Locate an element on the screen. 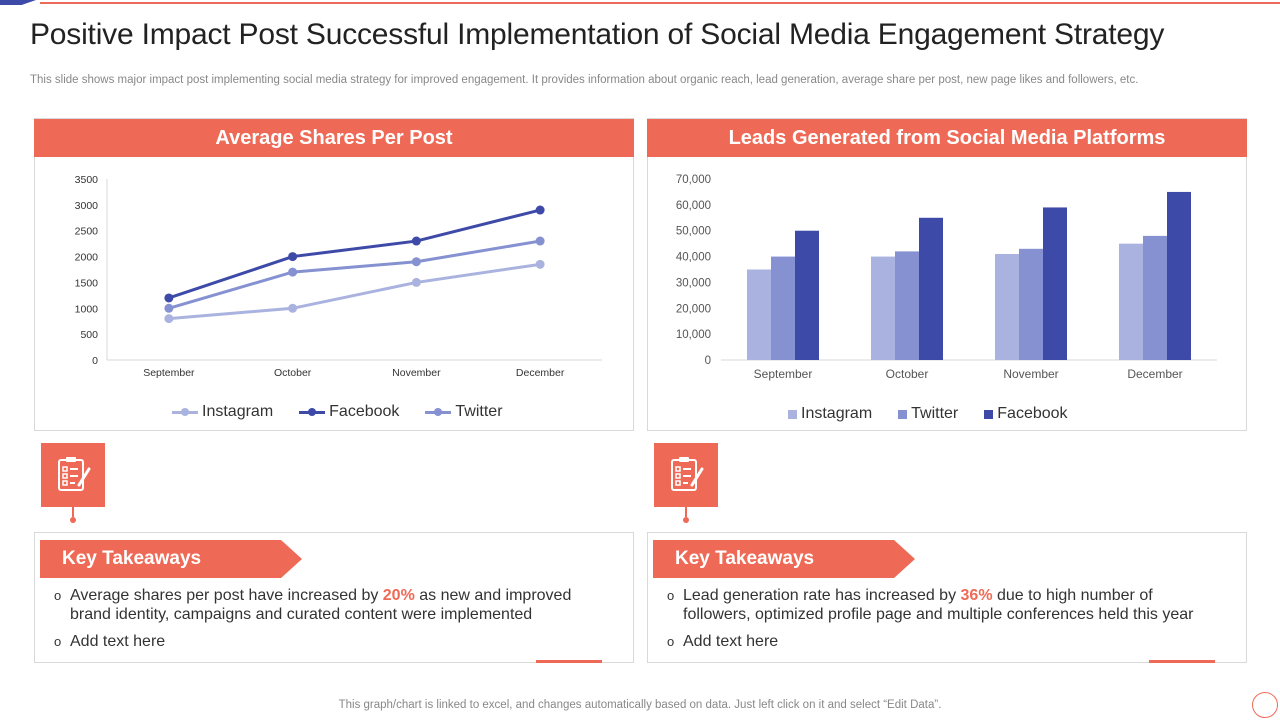  series-line-facebook is located at coordinates (354, 254).